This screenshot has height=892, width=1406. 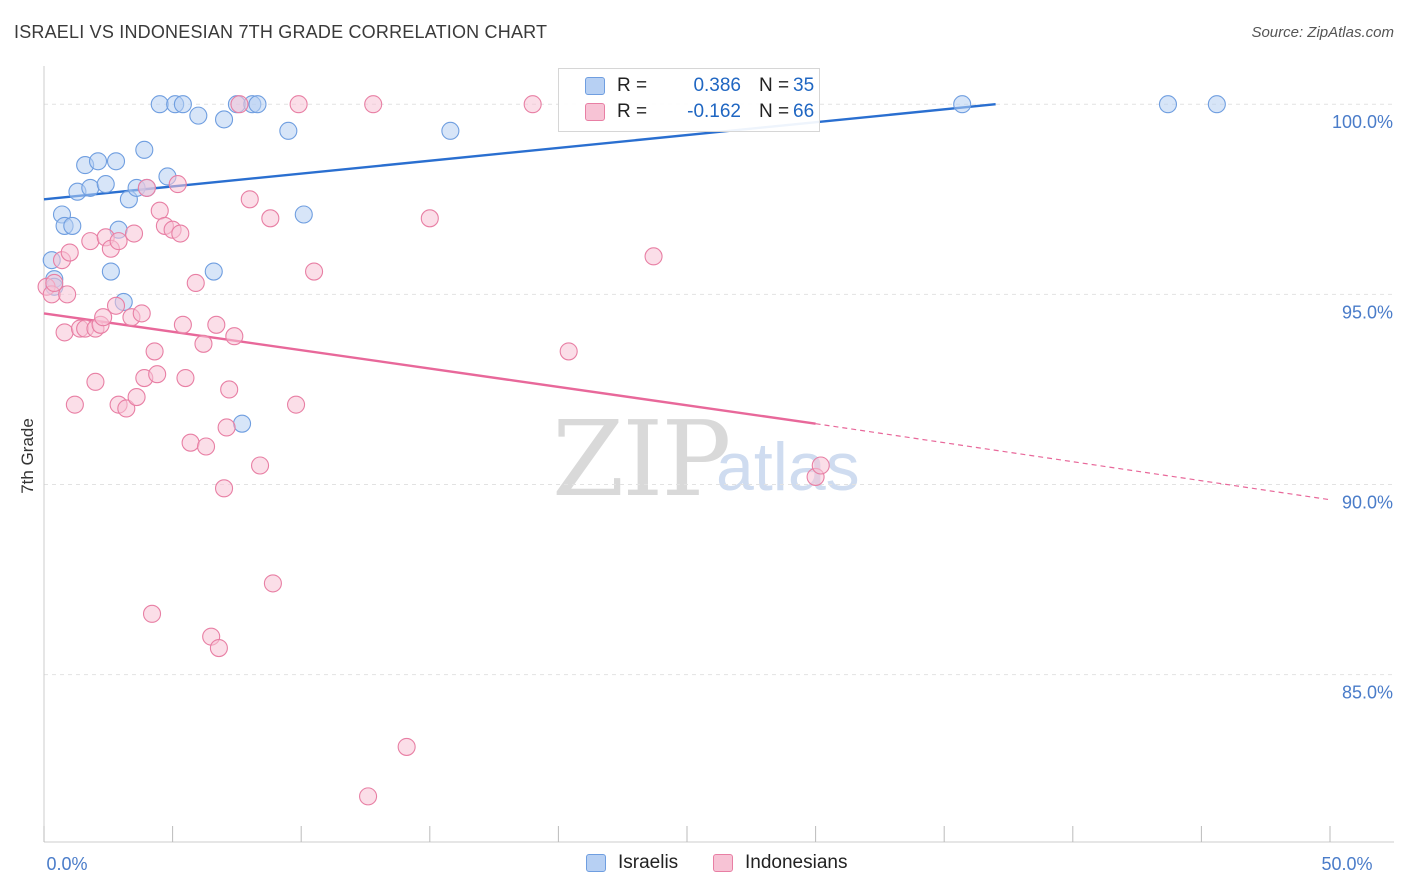 I want to click on r-value: -0.162, so click(x=714, y=111).